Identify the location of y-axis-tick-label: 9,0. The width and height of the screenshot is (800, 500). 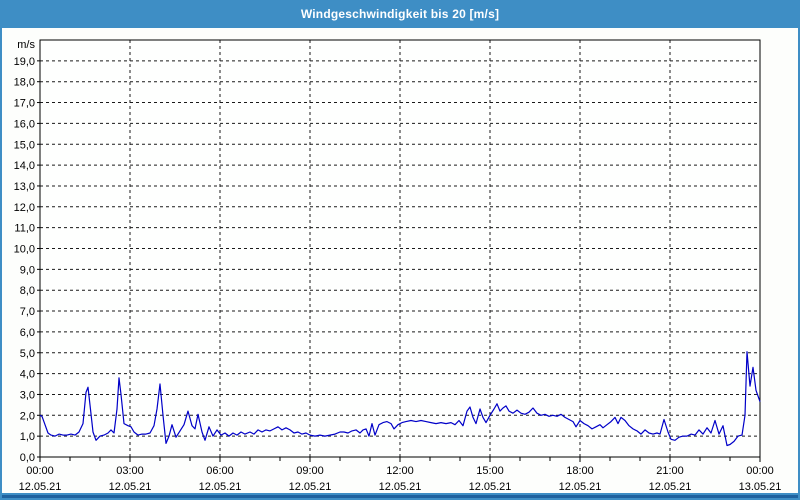
(27, 270).